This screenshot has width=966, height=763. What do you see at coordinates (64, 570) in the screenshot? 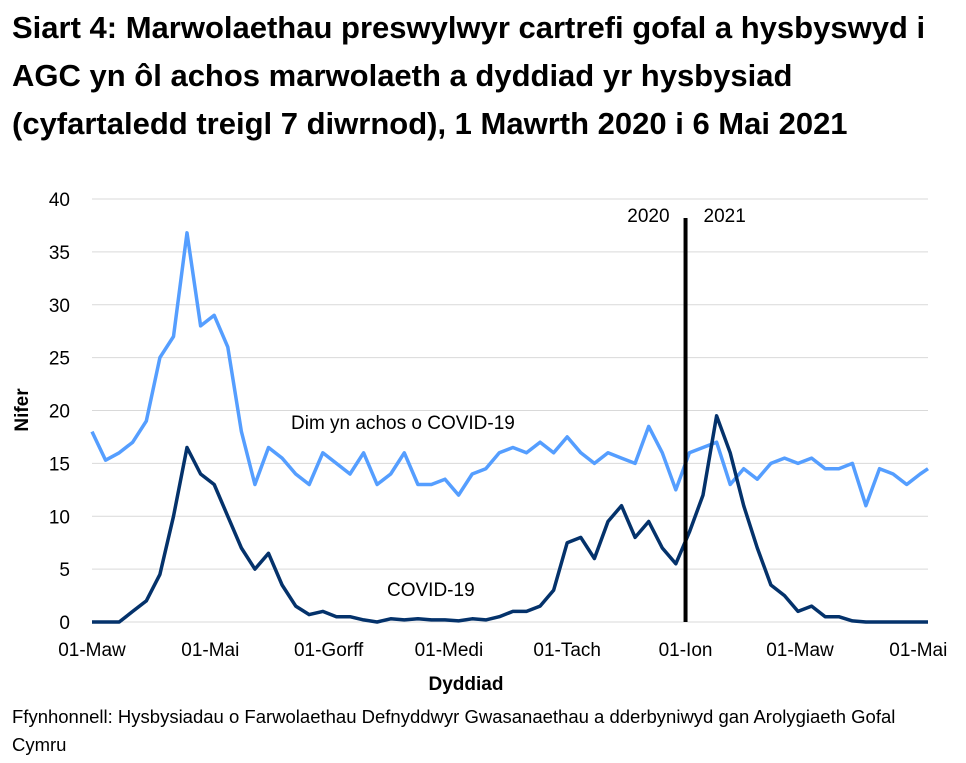
I see `y-tick-label: 5` at bounding box center [64, 570].